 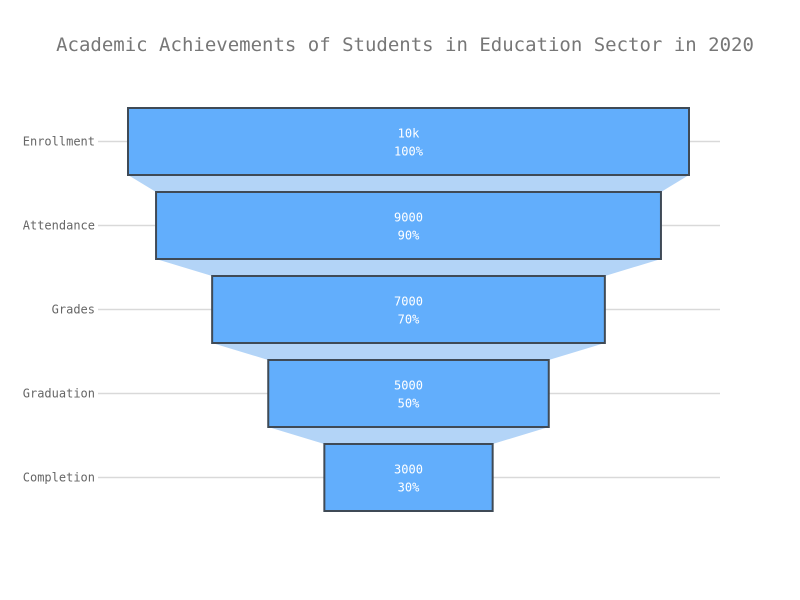 What do you see at coordinates (409, 152) in the screenshot?
I see `percent-label: 100%` at bounding box center [409, 152].